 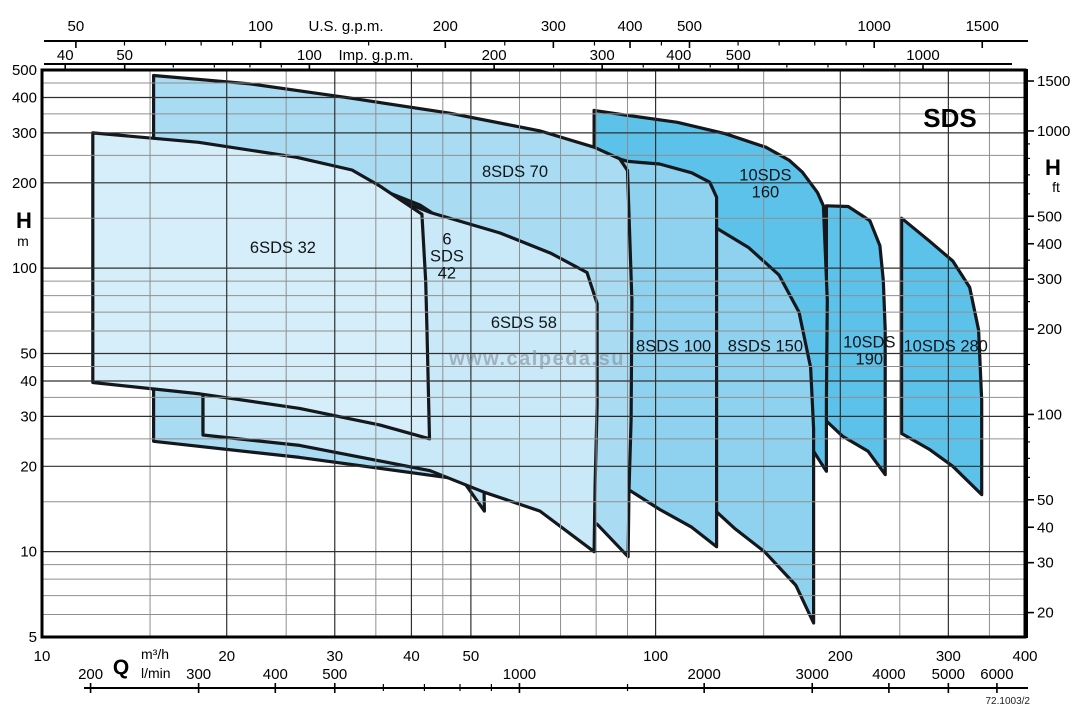 What do you see at coordinates (869, 343) in the screenshot?
I see `region-label-10SDS-190: 10SDS` at bounding box center [869, 343].